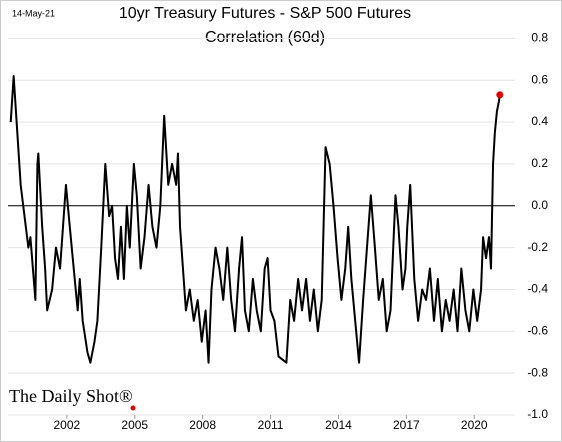 The image size is (562, 442). Describe the element at coordinates (537, 289) in the screenshot. I see `y-tick-label: -0.4` at that location.